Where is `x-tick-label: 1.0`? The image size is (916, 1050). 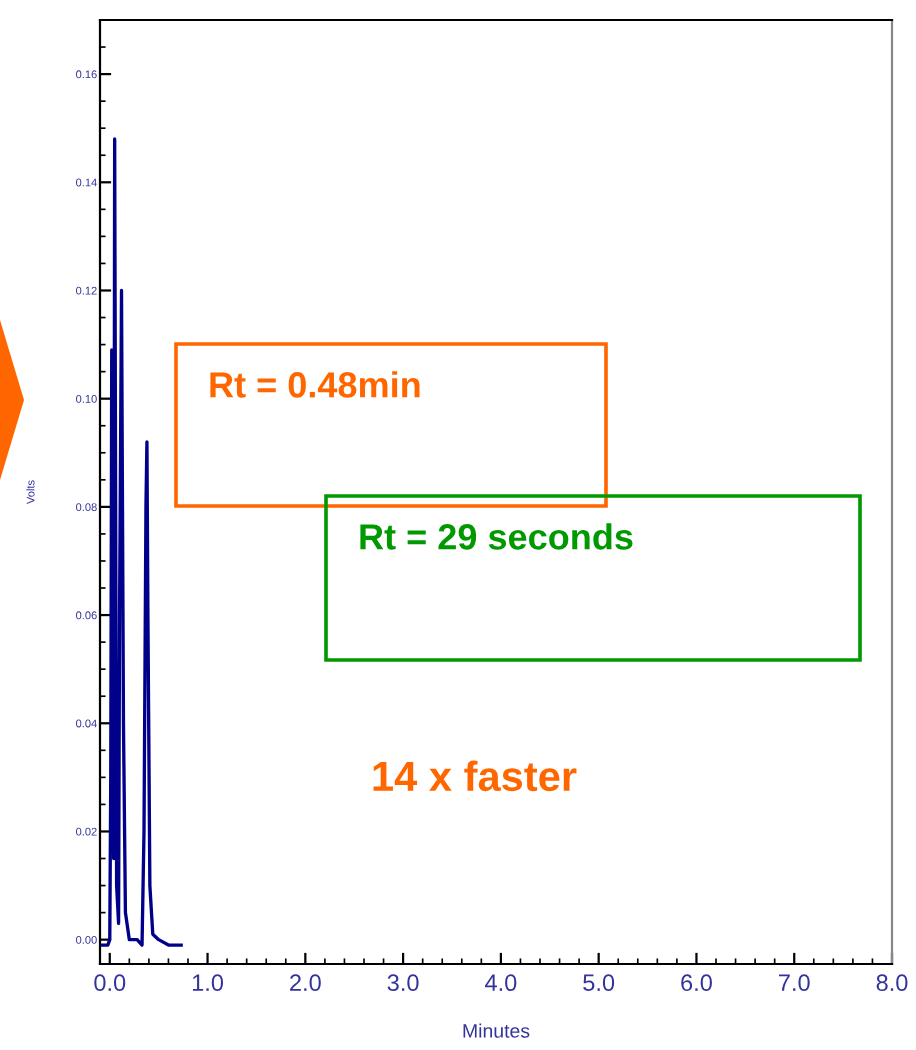 x-tick-label: 1.0 is located at coordinates (208, 983).